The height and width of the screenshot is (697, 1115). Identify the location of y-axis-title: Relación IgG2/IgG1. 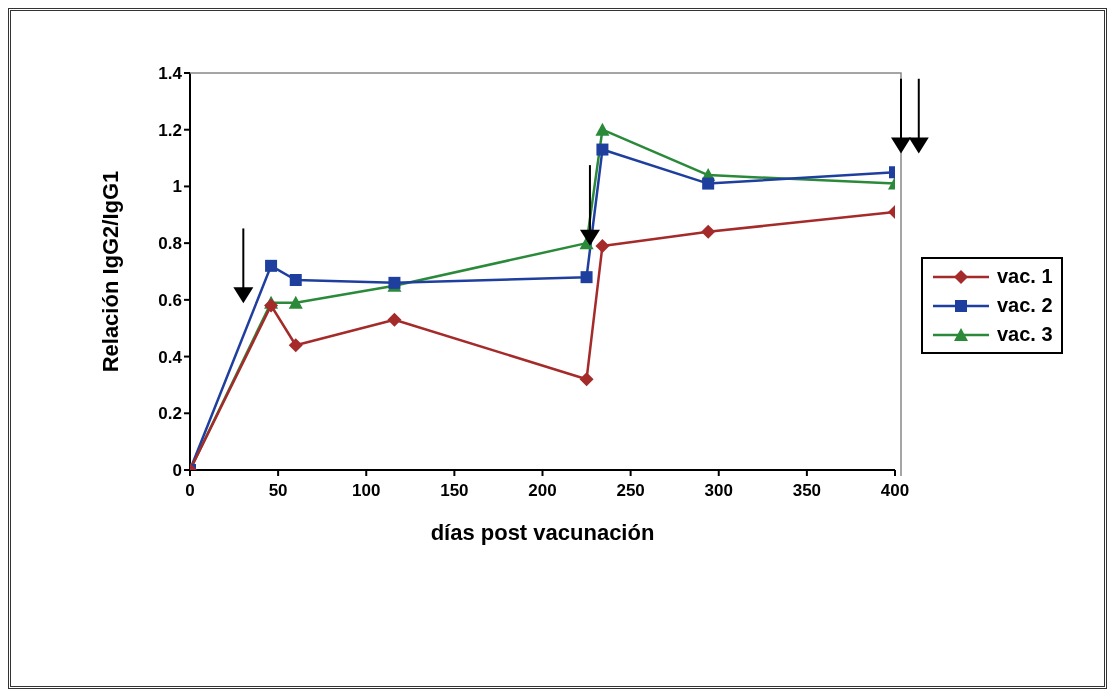
(110, 271).